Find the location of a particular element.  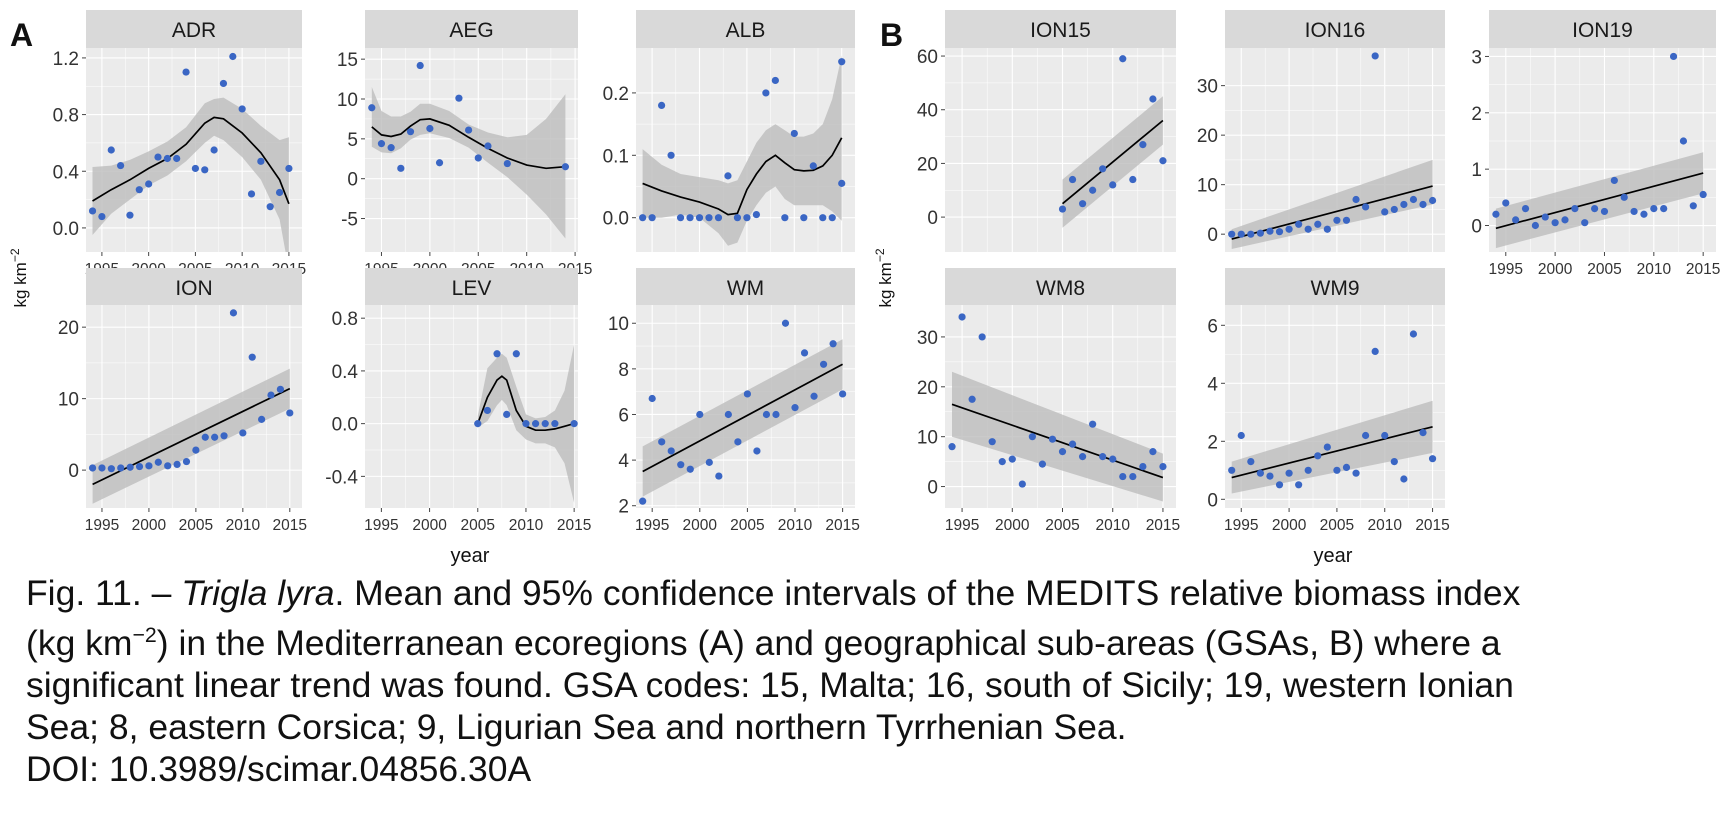

plot-area-ion16 is located at coordinates (1332, 150).